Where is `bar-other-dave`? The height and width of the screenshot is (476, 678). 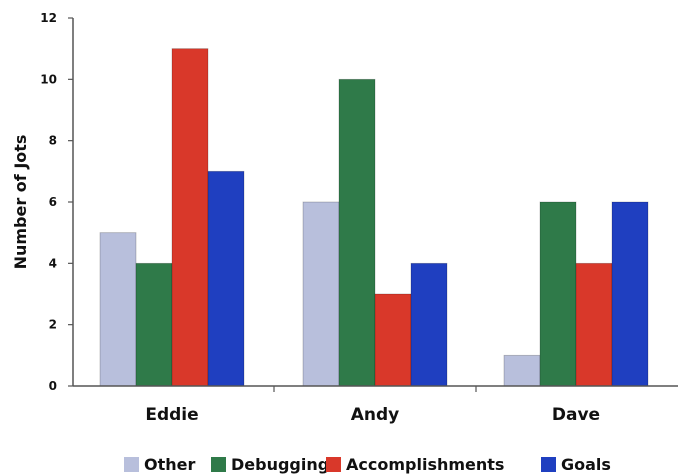
bar-other-dave is located at coordinates (522, 370).